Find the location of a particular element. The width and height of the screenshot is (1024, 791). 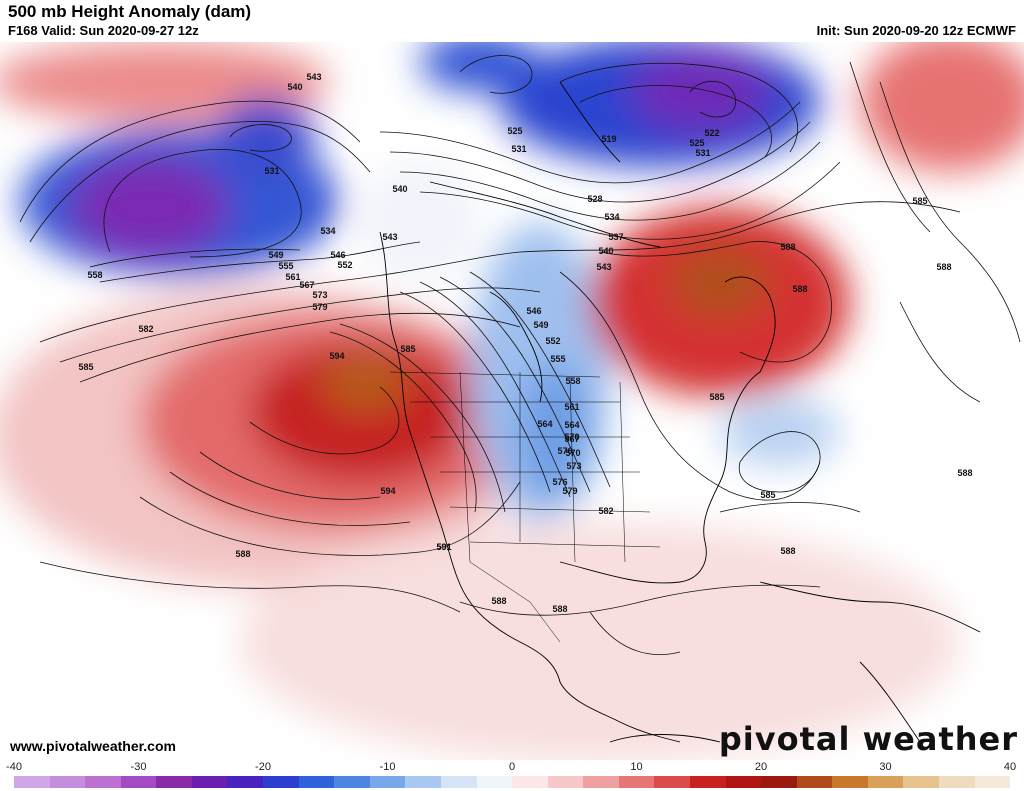

colorbar-tick: -10 is located at coordinates (387, 767).